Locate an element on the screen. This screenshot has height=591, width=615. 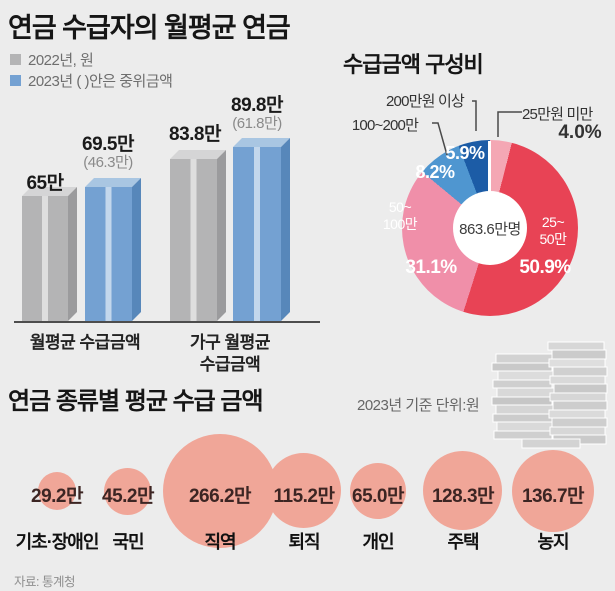
bubble-basic-disability is located at coordinates (57, 491).